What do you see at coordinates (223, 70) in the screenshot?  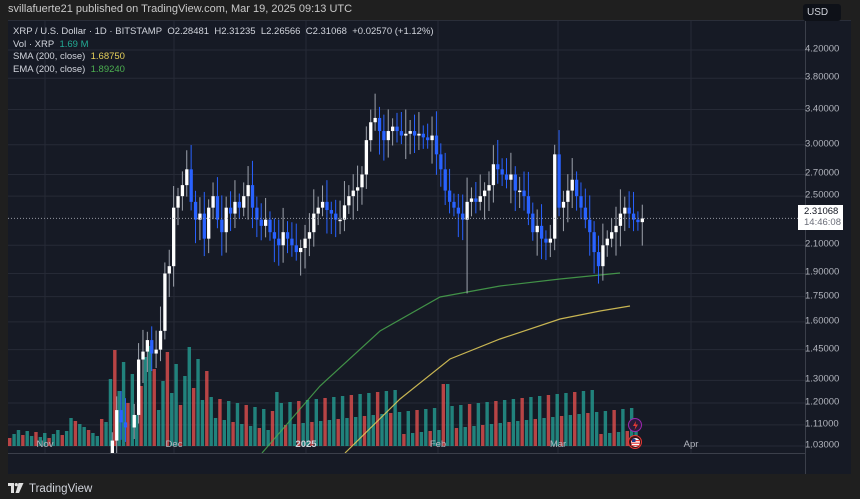 I see `legend-ema-row: EMA (200, close) 1.89240` at bounding box center [223, 70].